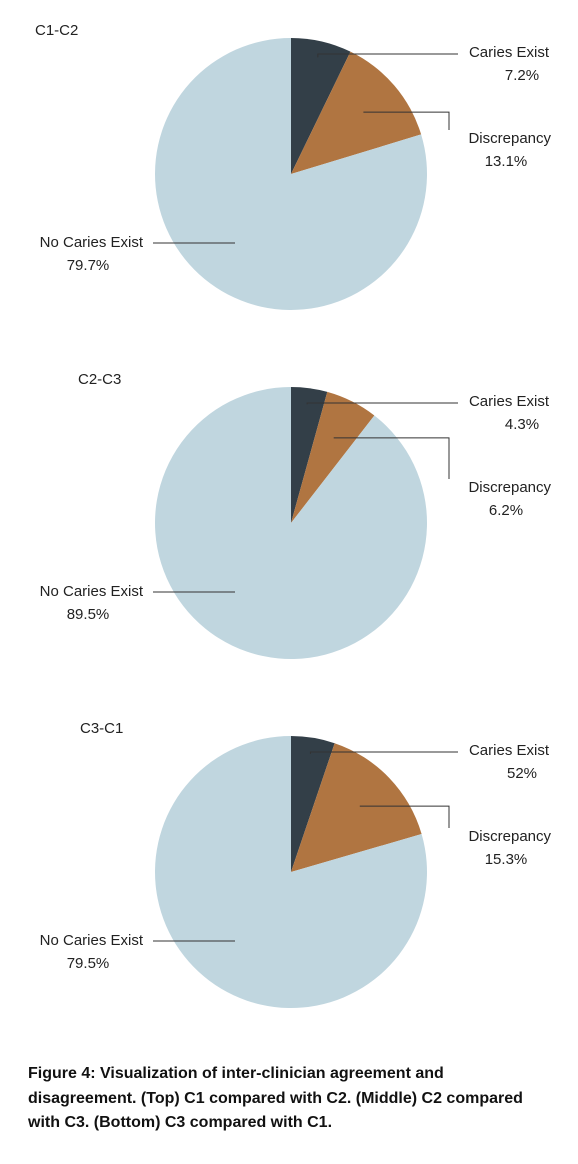 This screenshot has height=1164, width=578. I want to click on chart-title: C3-C1, so click(101, 728).